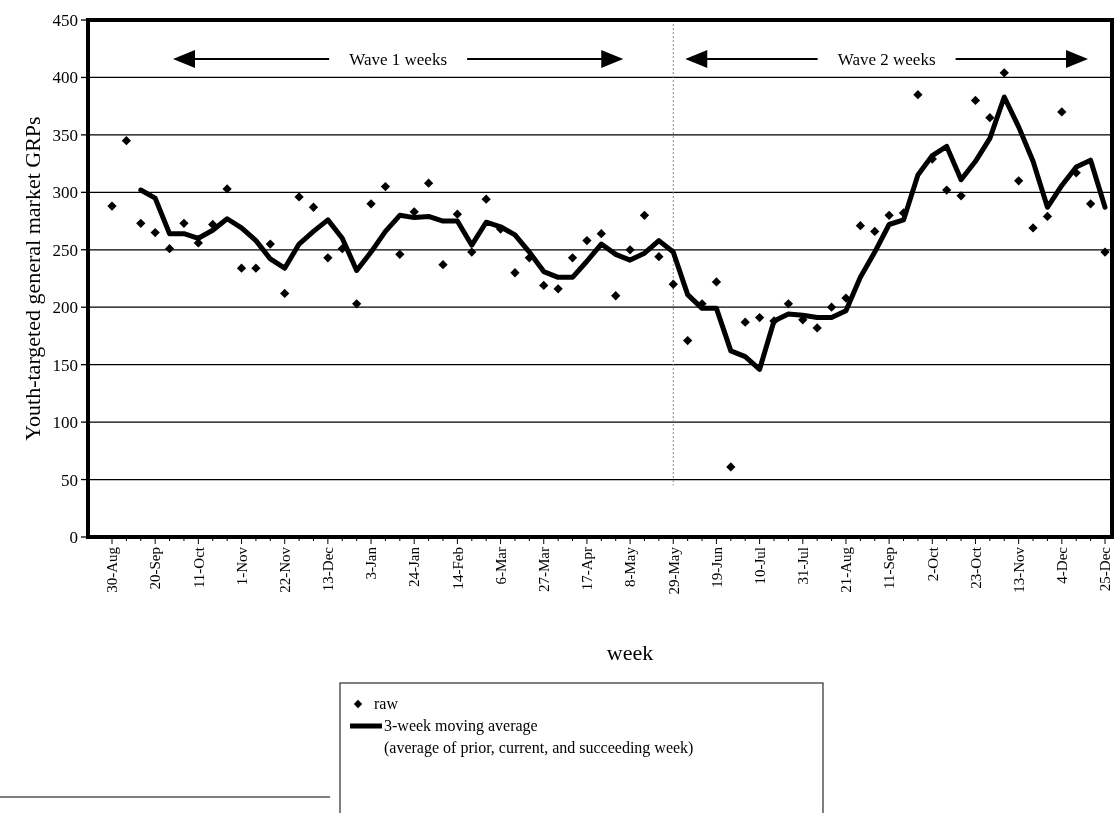 This screenshot has width=1115, height=813. I want to click on x-tick-label: 14-Feb, so click(457, 568).